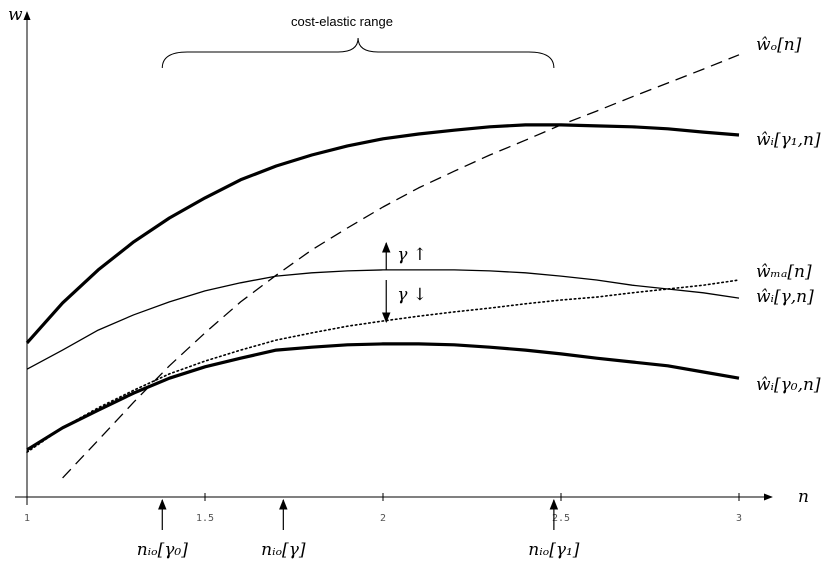 Image resolution: width=834 pixels, height=567 pixels. I want to click on series-label: ŵᵢ[γ₁,n], so click(788, 140).